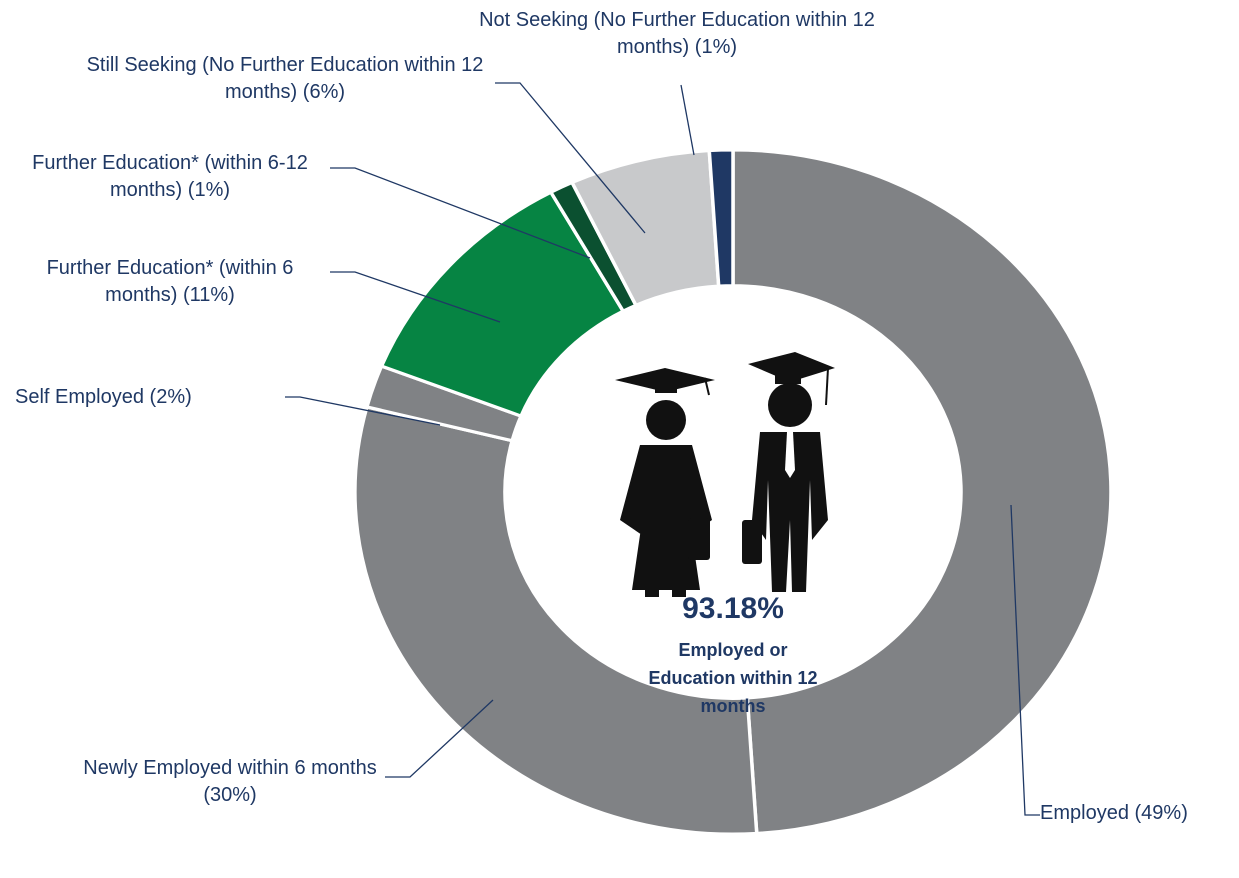  What do you see at coordinates (170, 397) in the screenshot?
I see `value-label: (2%)` at bounding box center [170, 397].